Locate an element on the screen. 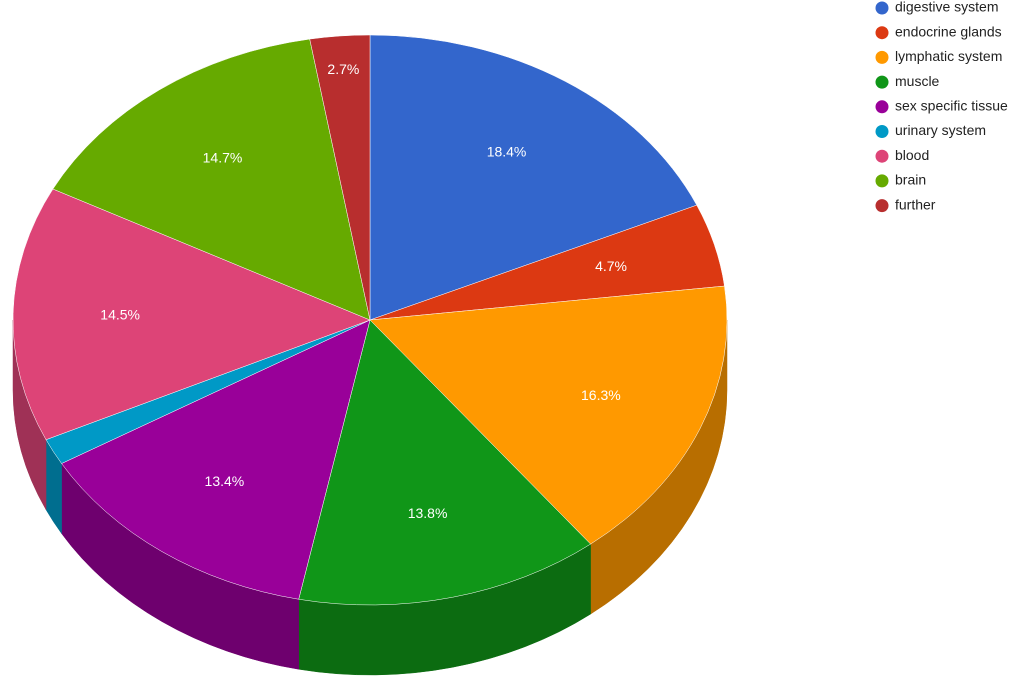 This screenshot has width=1024, height=690. legend-label: urinary system is located at coordinates (940, 130).